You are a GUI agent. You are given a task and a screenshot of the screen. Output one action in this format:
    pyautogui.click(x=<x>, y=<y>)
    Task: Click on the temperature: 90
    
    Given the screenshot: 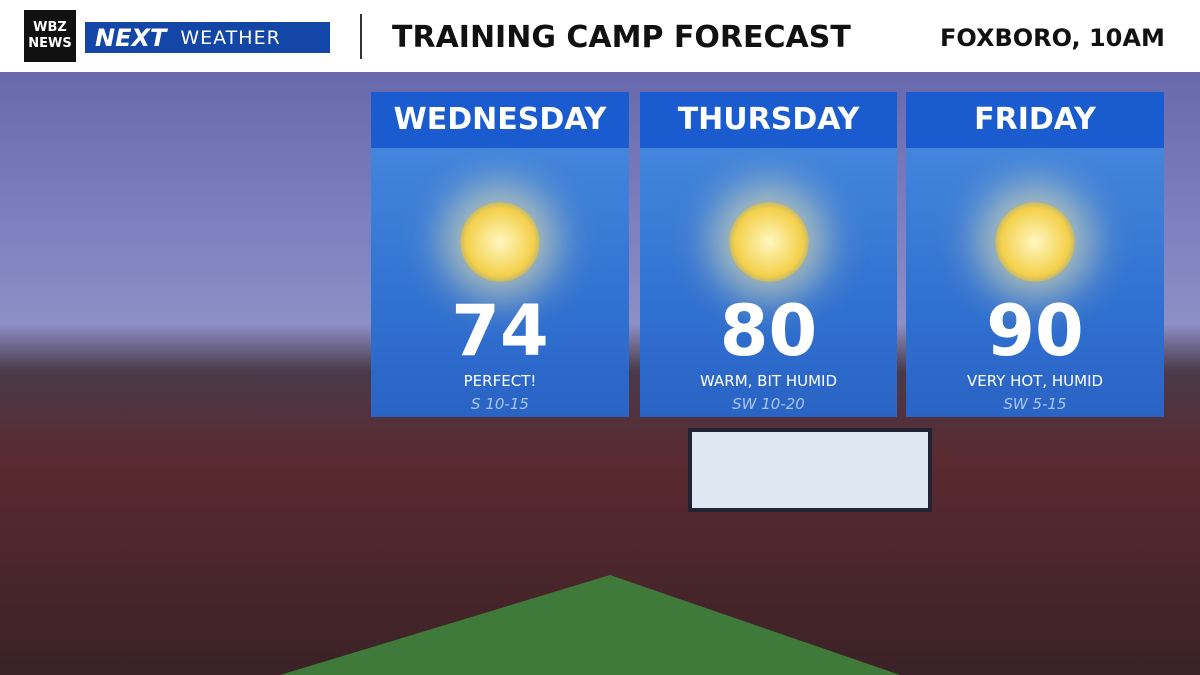 What is the action you would take?
    pyautogui.click(x=1035, y=331)
    